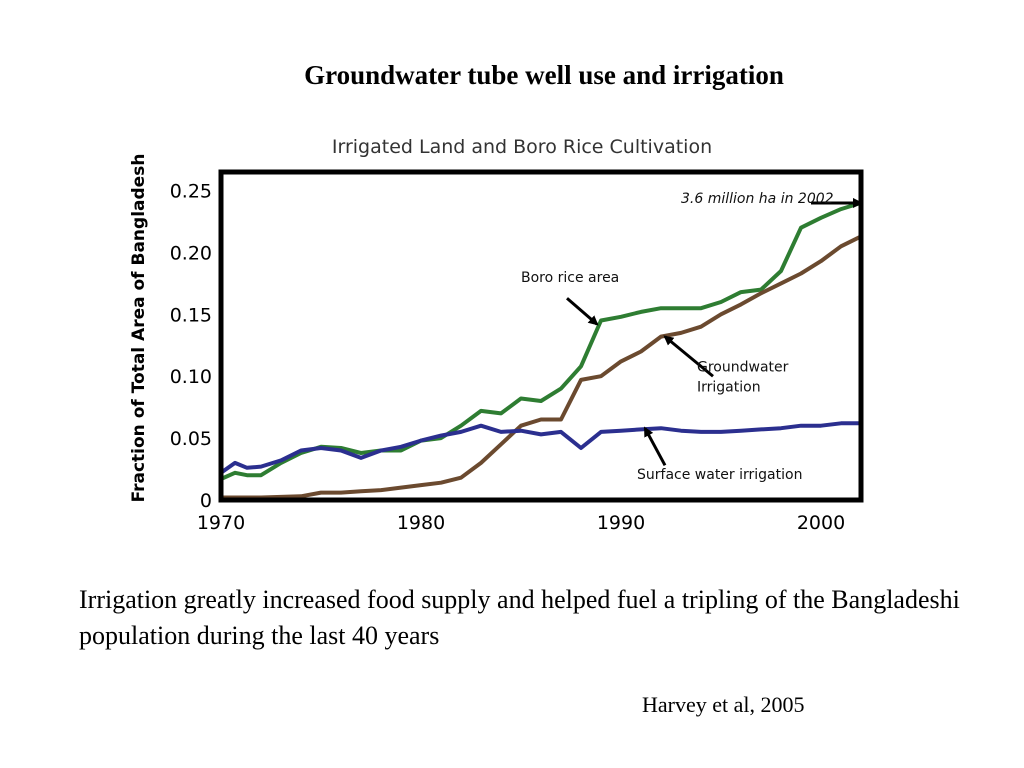  What do you see at coordinates (723, 704) in the screenshot?
I see `credit: Harvey et al, 2005` at bounding box center [723, 704].